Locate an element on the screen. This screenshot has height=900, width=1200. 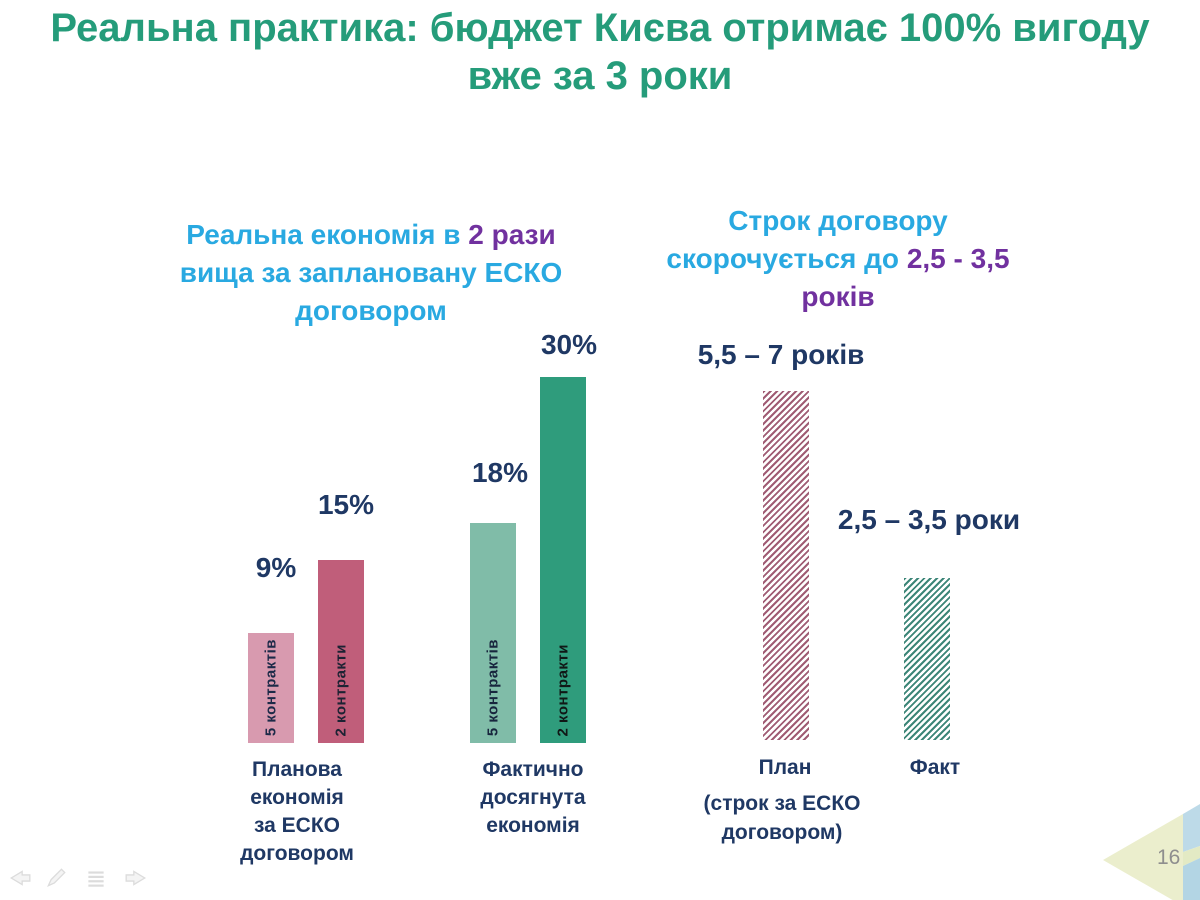
bar-planned-2-contracts: 2 контракти is located at coordinates (341, 651).